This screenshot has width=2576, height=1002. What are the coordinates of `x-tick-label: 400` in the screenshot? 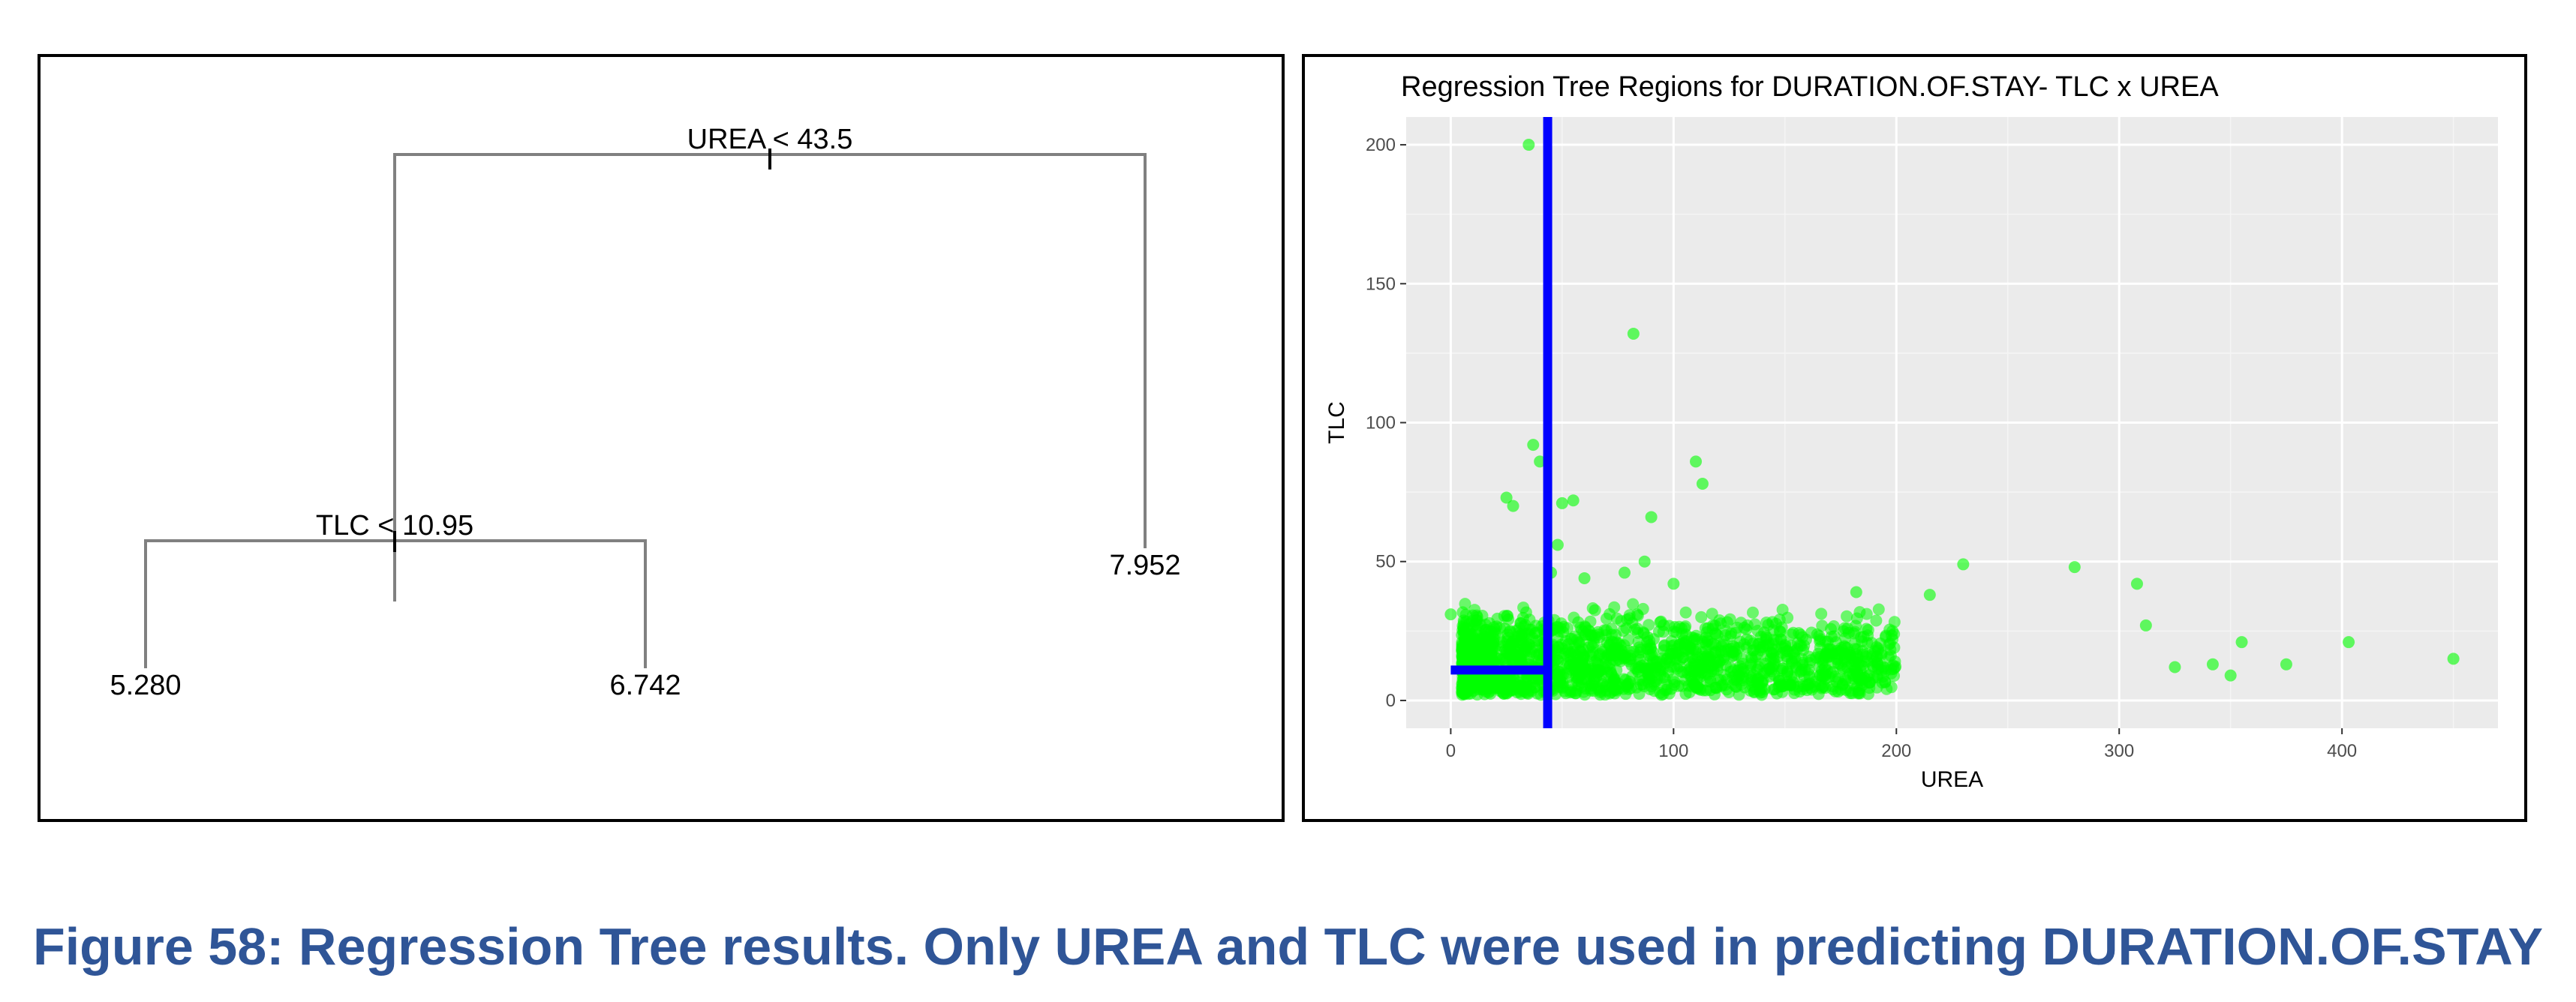 It's located at (2342, 751).